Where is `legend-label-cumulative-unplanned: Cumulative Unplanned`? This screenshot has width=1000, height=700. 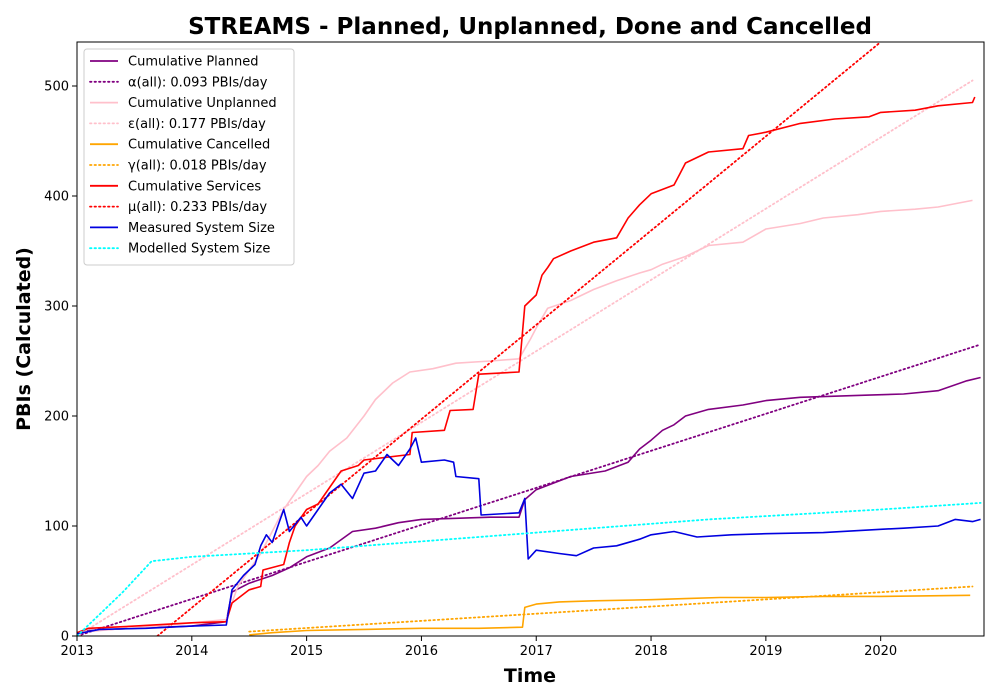
legend-label-cumulative-unplanned: Cumulative Unplanned is located at coordinates (202, 103).